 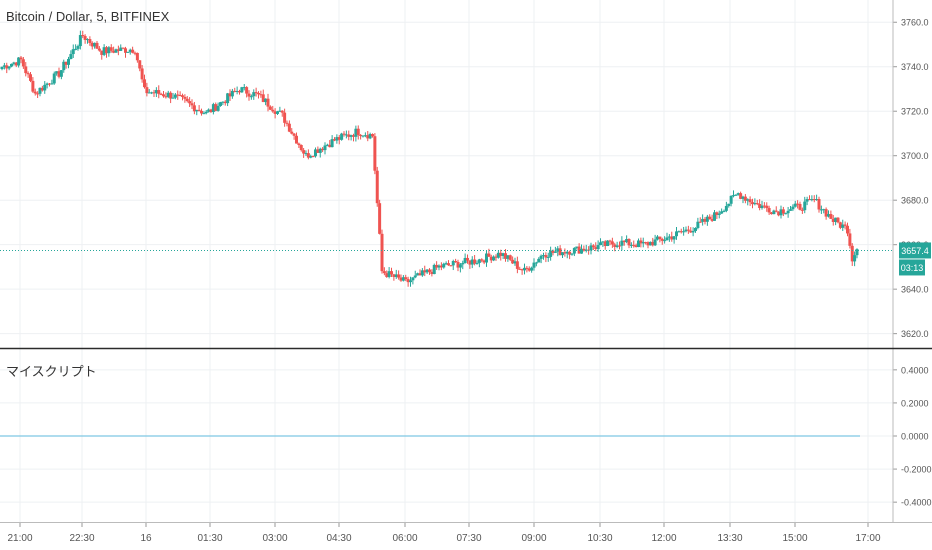 What do you see at coordinates (468, 538) in the screenshot?
I see `x-tick-label: 07:30` at bounding box center [468, 538].